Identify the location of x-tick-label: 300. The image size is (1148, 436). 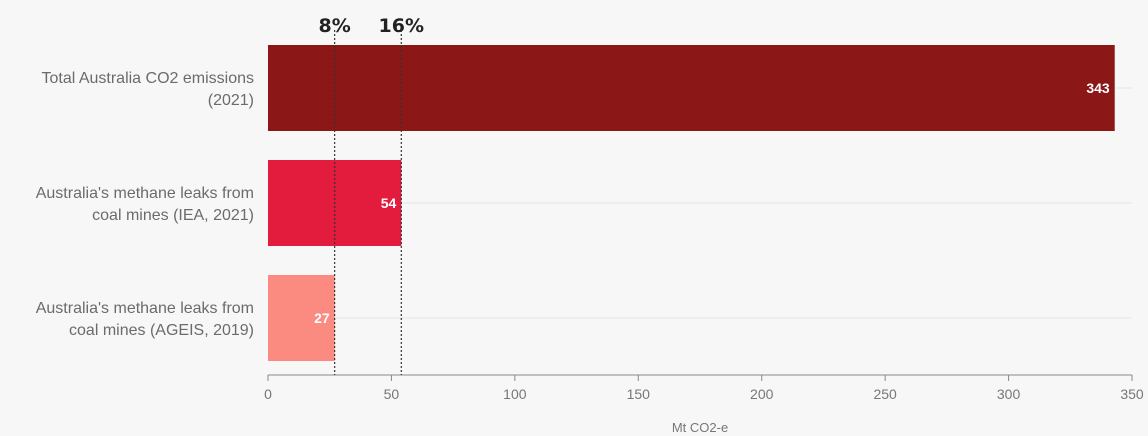
(1009, 394).